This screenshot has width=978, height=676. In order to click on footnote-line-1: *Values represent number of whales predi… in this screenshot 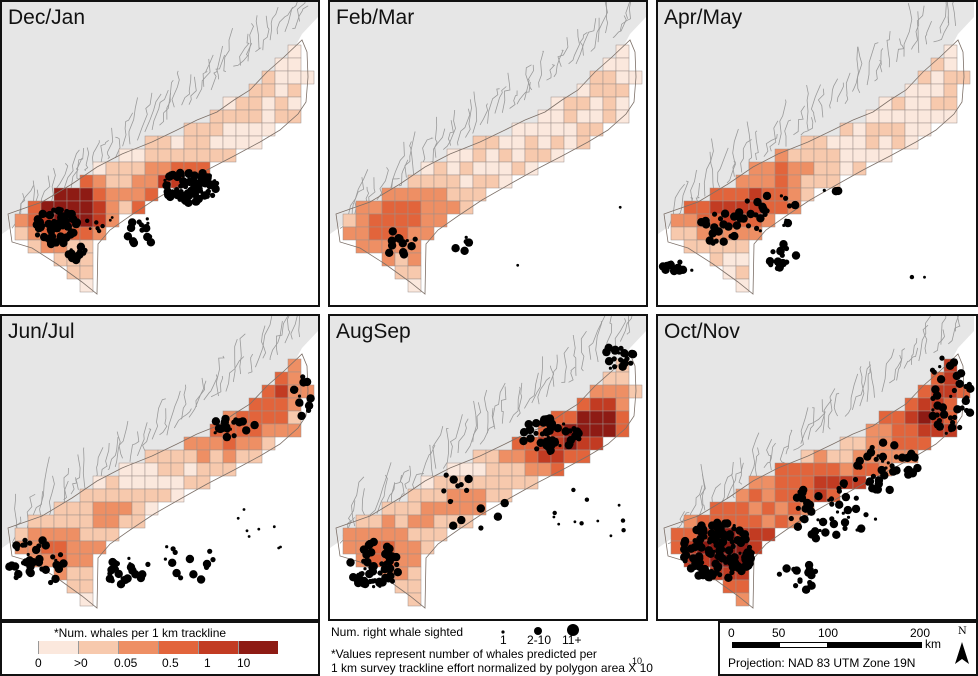, I will do `click(464, 654)`.